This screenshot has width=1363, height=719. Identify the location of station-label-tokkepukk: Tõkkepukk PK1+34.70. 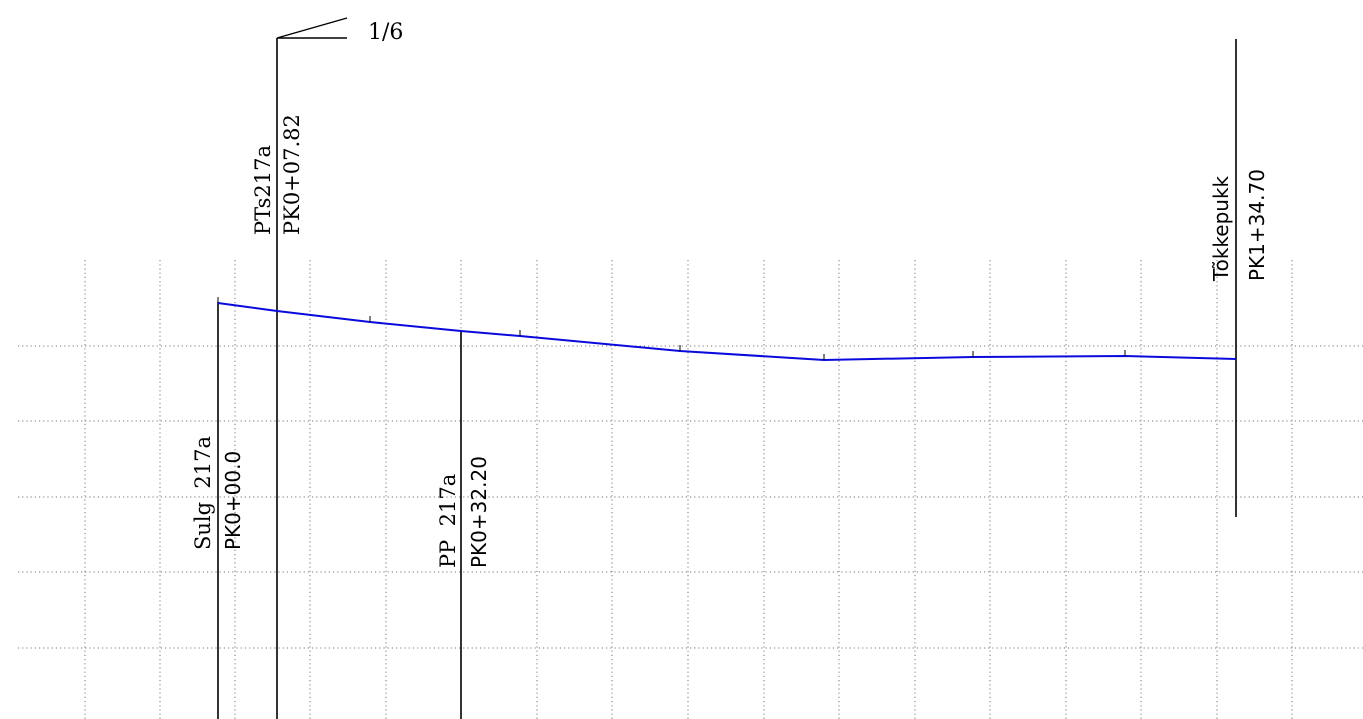
(1239, 225).